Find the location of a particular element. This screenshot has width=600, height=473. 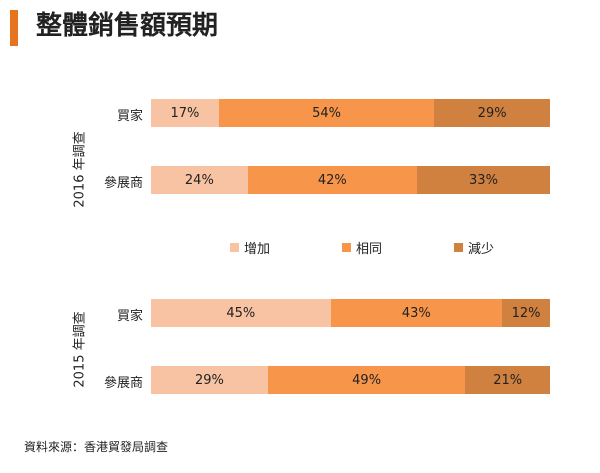

legend-label-same: 相同 is located at coordinates (369, 249).